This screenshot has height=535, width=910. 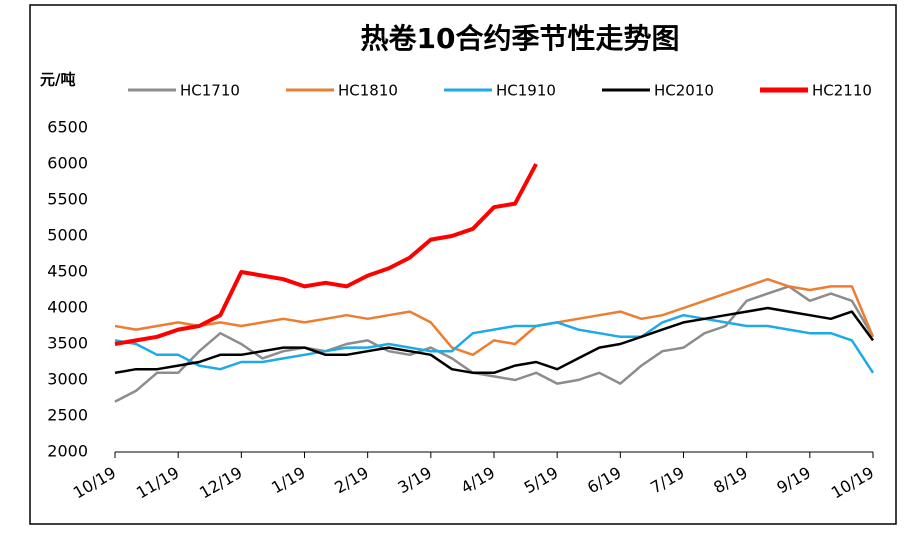 What do you see at coordinates (67, 163) in the screenshot?
I see `y-tick-label: 6000` at bounding box center [67, 163].